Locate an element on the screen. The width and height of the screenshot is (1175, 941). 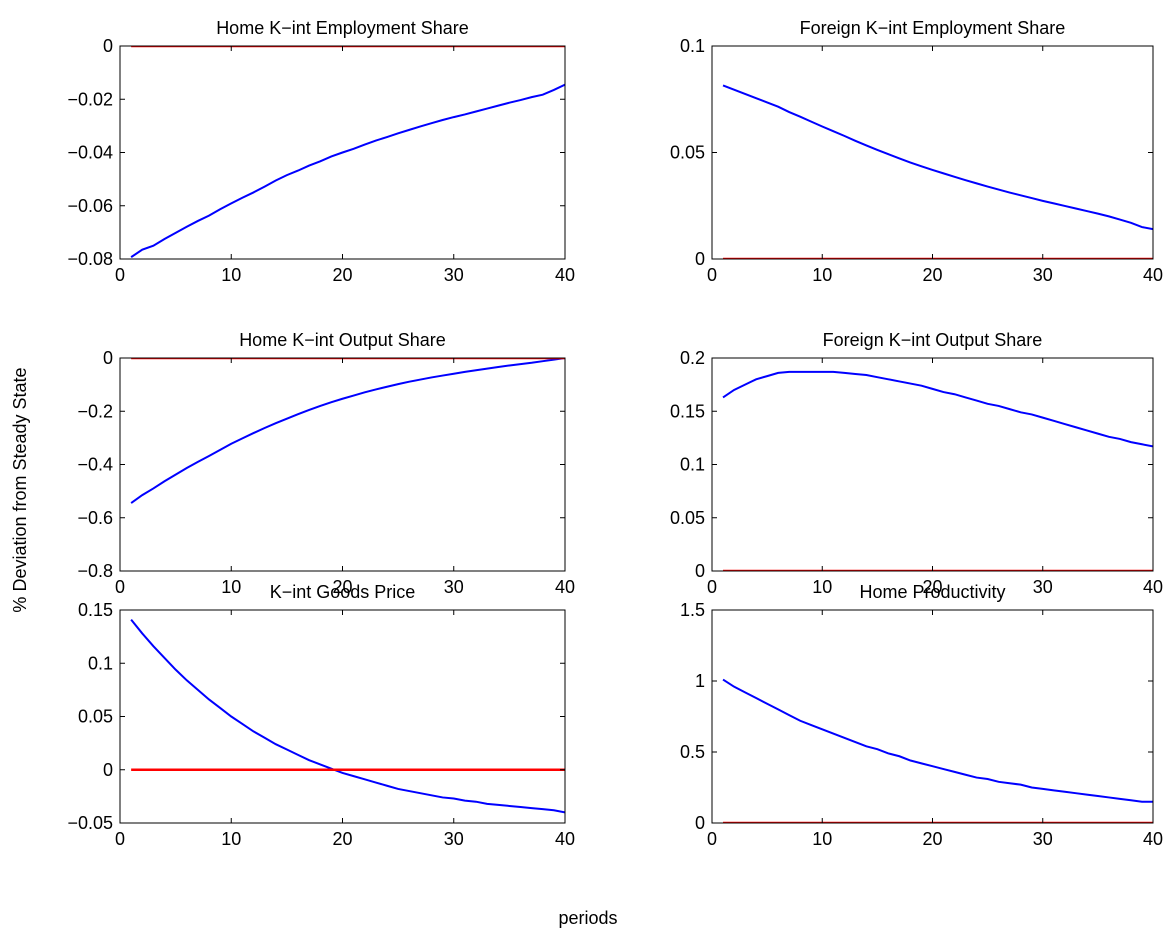
y-tick-label: 1.5 is located at coordinates (692, 610).